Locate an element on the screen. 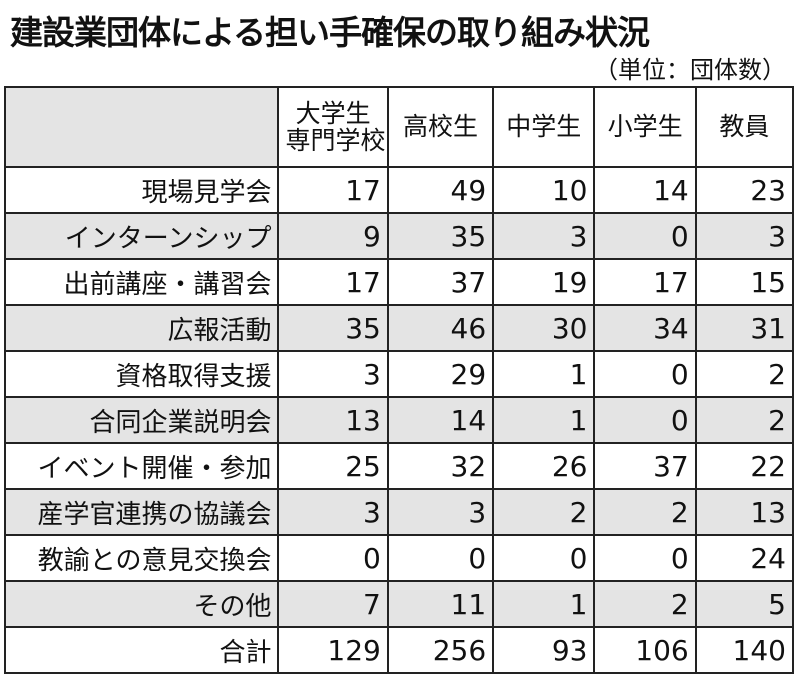  column-header-line: 大学生 is located at coordinates (333, 113).